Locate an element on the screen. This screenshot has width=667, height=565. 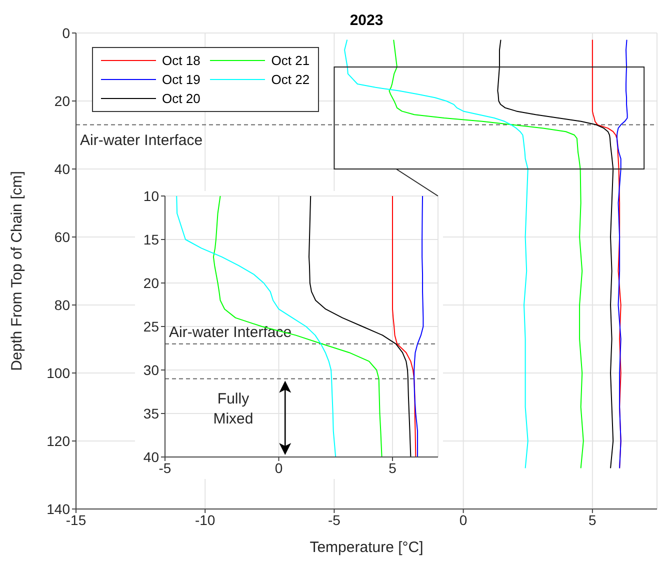
y-tick-label: 30 is located at coordinates (151, 370).